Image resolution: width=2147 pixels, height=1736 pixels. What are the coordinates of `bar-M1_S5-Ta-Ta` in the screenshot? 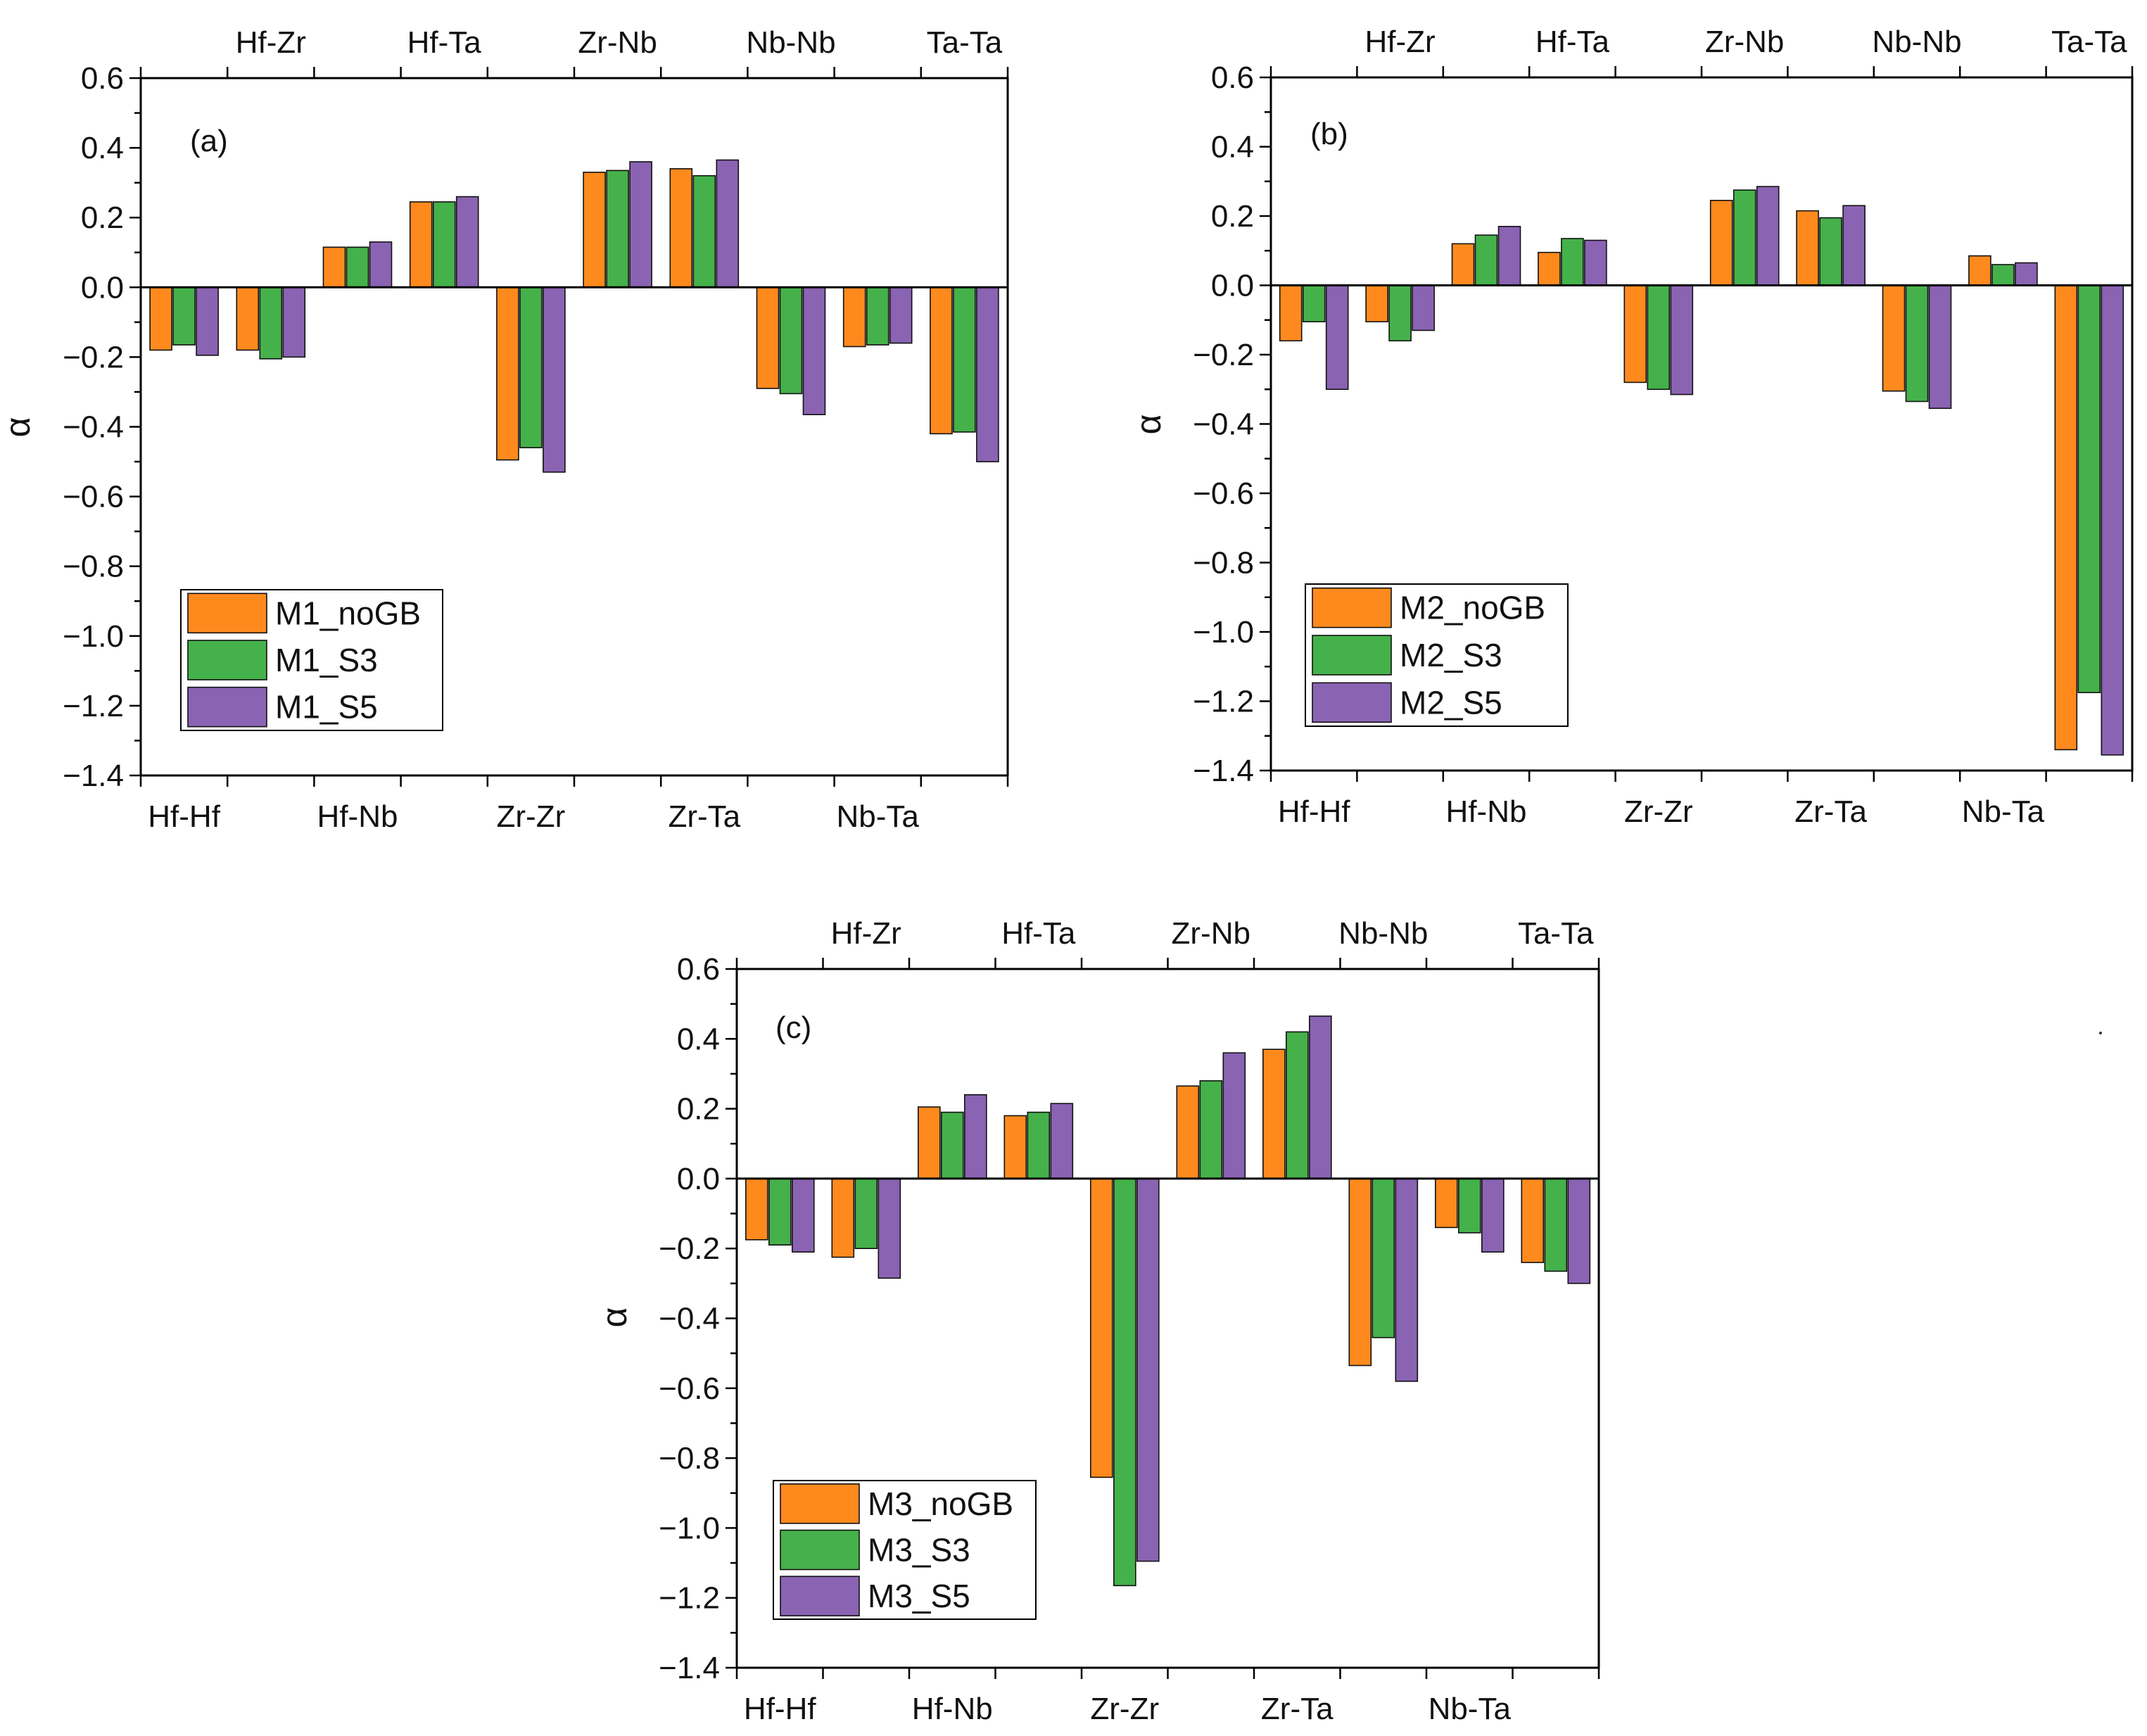 It's located at (987, 374).